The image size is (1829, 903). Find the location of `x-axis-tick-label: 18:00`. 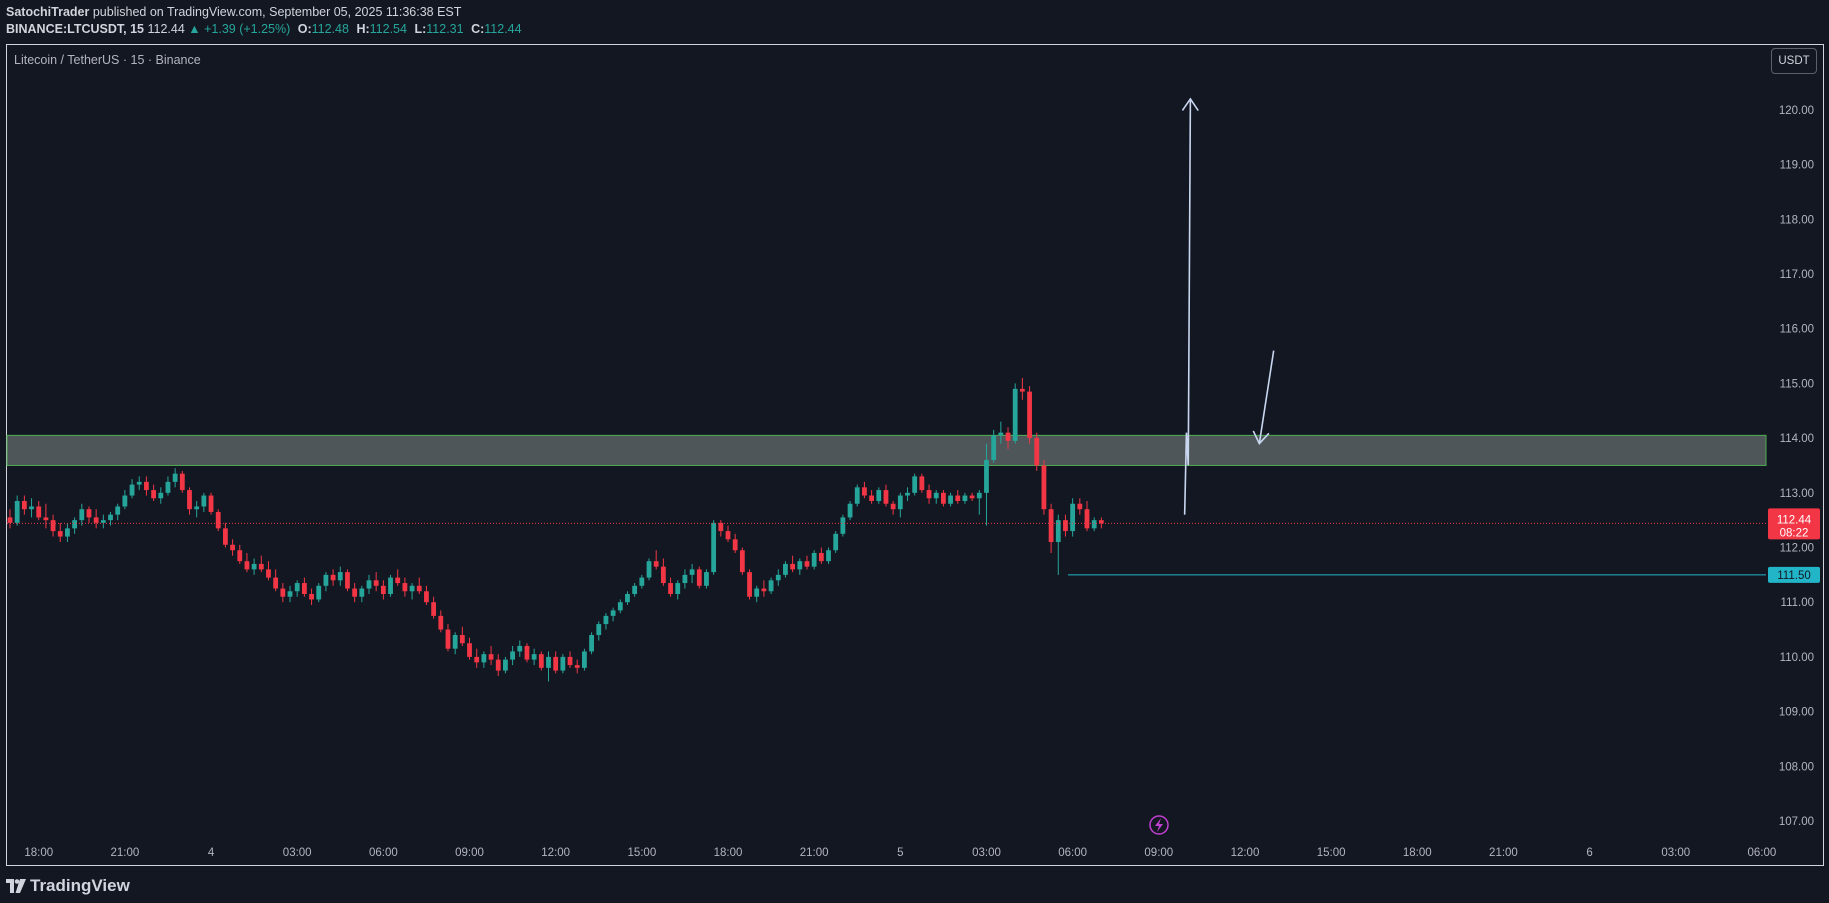

x-axis-tick-label: 18:00 is located at coordinates (38, 853).